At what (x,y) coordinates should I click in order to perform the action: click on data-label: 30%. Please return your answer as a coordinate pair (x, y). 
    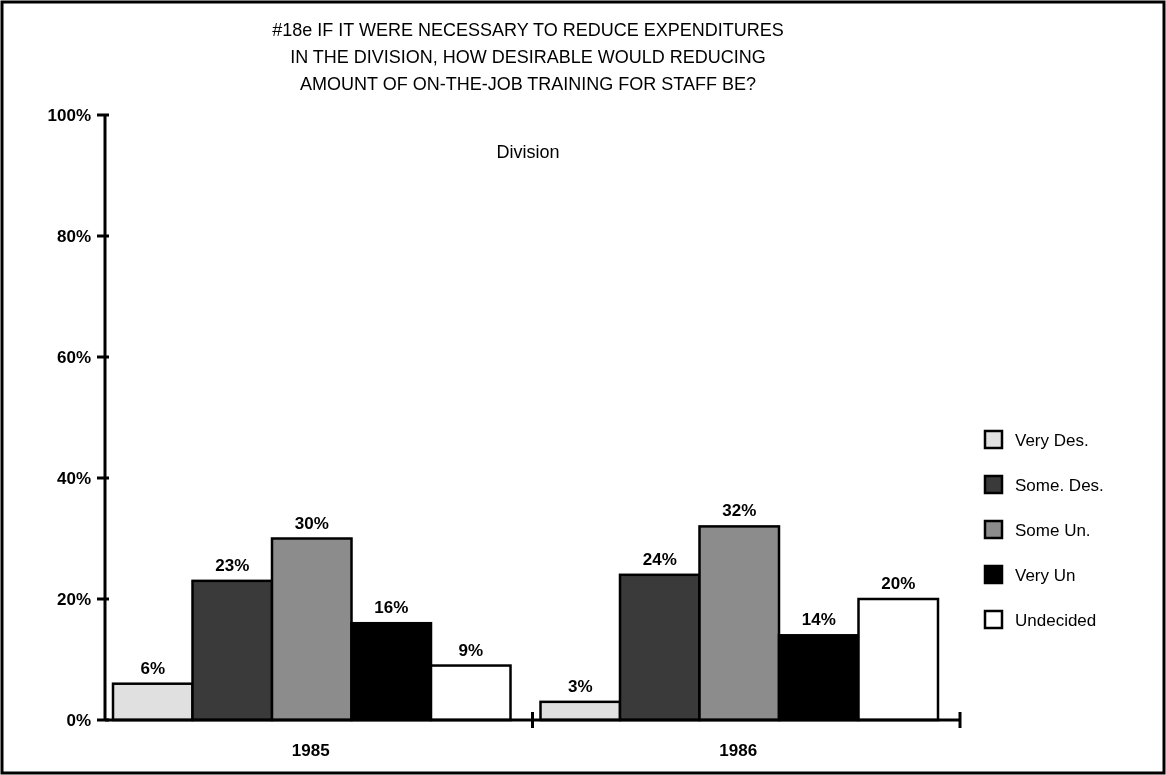
    Looking at the image, I should click on (311, 523).